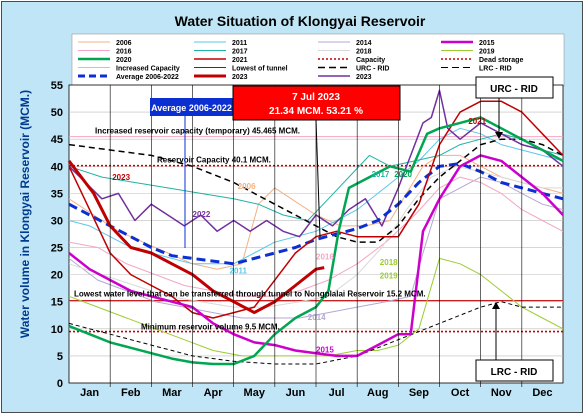 The height and width of the screenshot is (416, 586). What do you see at coordinates (487, 43) in the screenshot?
I see `legend-label-2015: 2015` at bounding box center [487, 43].